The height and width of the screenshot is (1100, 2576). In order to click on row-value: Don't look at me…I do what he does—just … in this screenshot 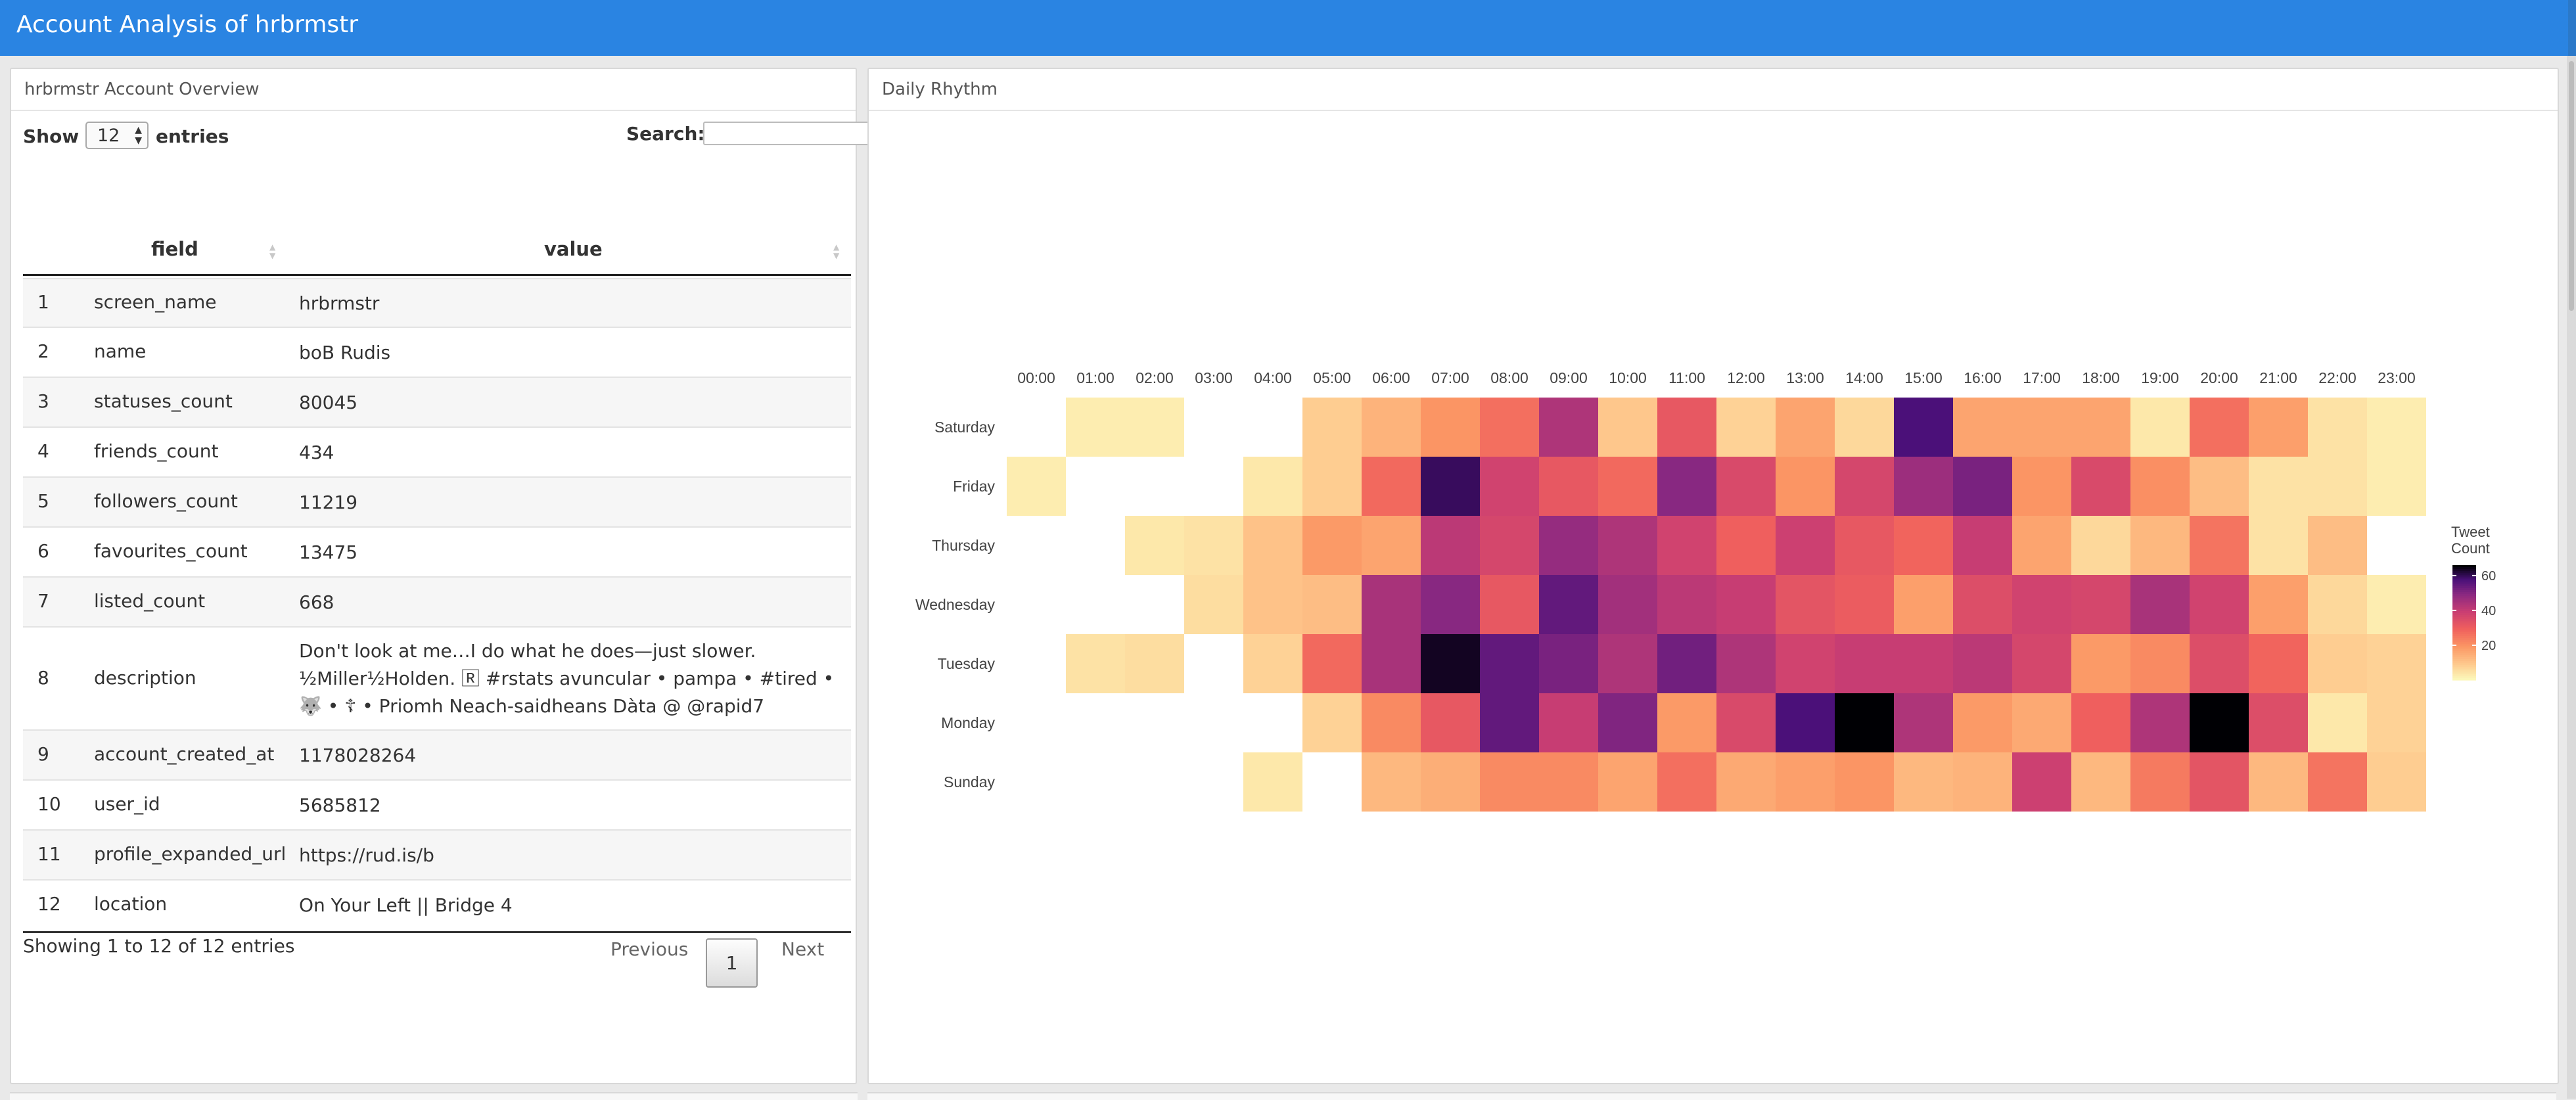, I will do `click(567, 678)`.